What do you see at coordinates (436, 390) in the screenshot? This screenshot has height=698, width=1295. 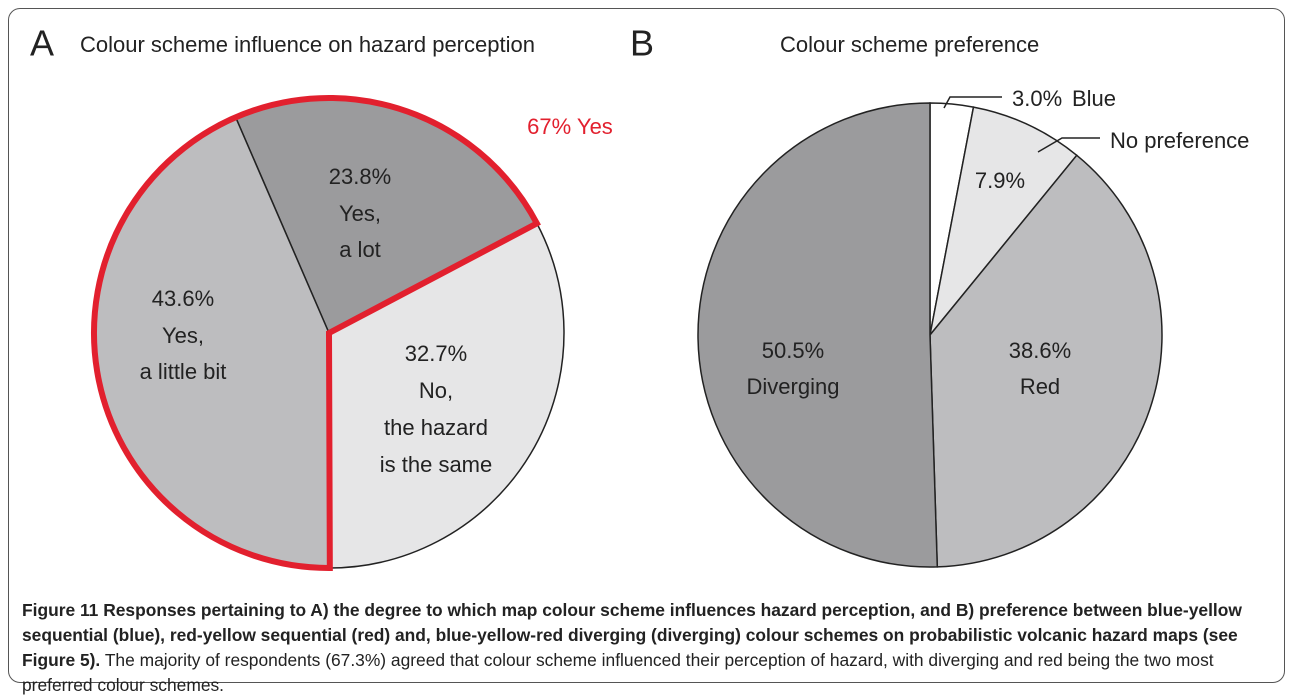 I see `slice-label: No,` at bounding box center [436, 390].